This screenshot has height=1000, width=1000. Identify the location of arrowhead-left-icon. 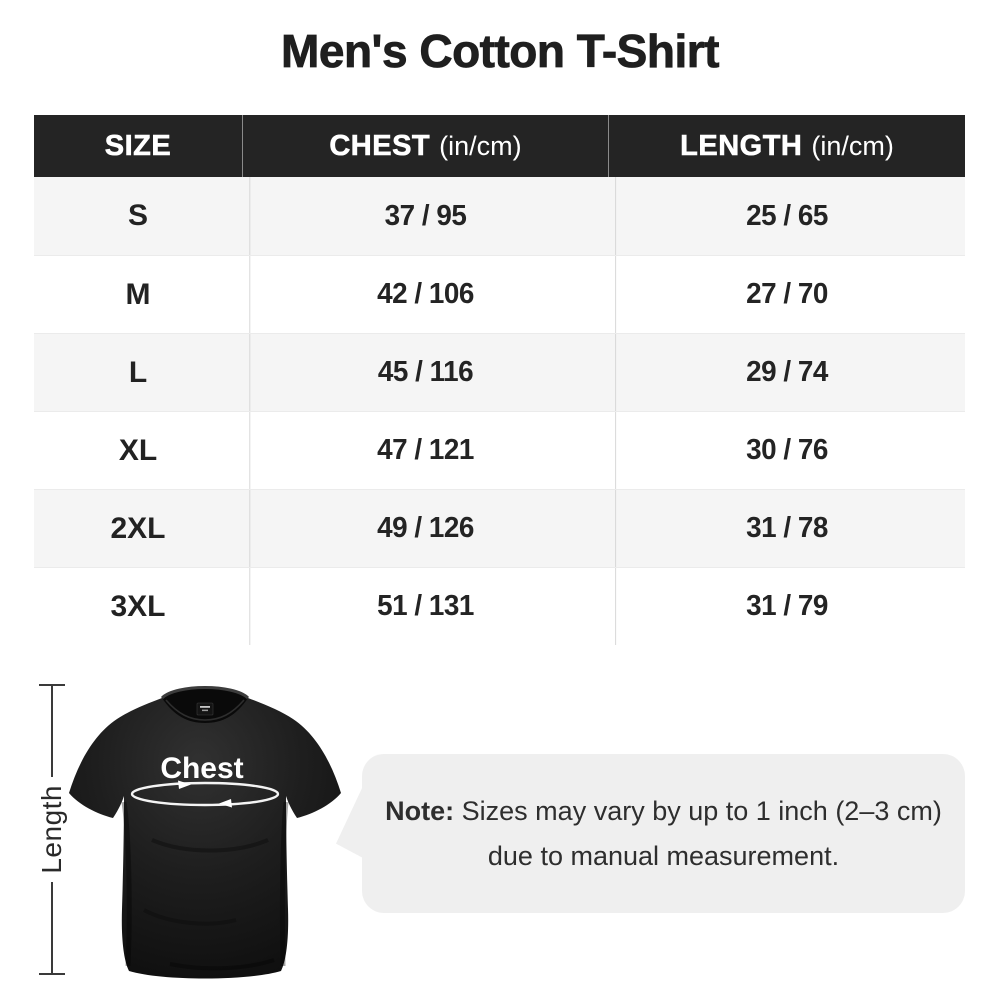
(225, 803).